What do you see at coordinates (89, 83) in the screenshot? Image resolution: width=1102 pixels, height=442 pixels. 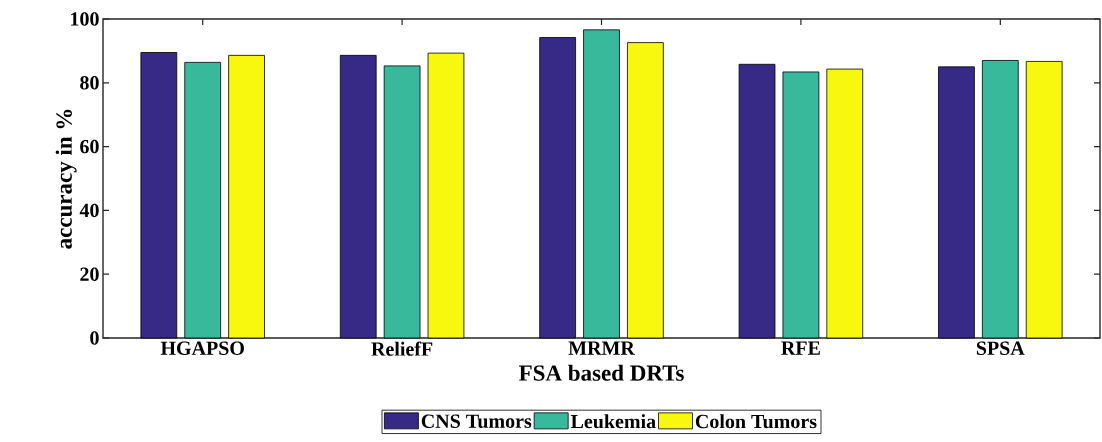 I see `y-tick-label: 80` at bounding box center [89, 83].